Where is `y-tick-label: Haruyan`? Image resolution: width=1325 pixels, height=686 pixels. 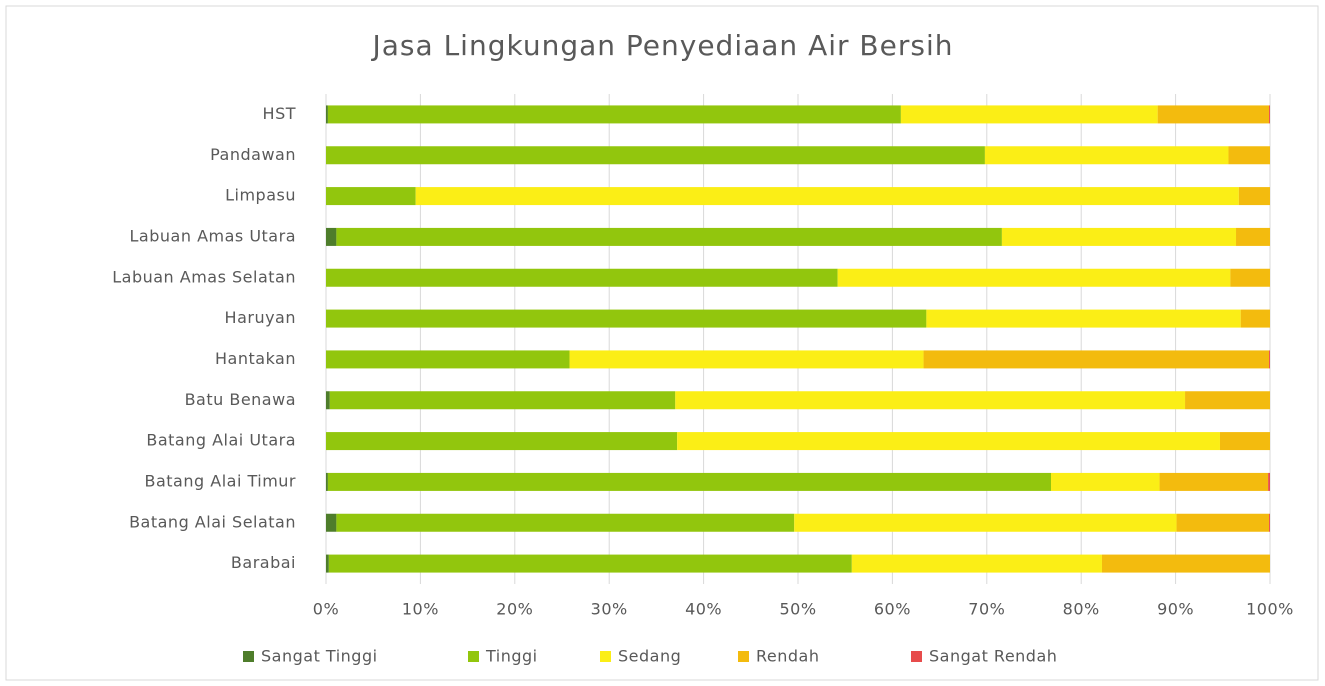
y-tick-label: Haruyan is located at coordinates (260, 317).